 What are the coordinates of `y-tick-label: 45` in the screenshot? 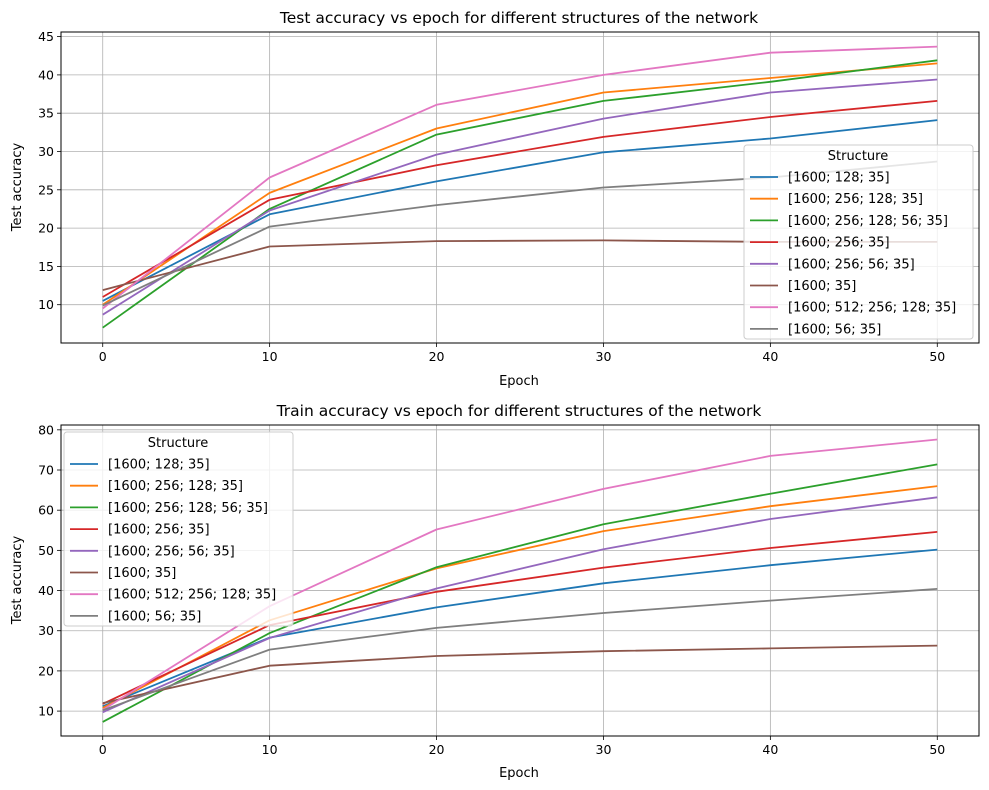 It's located at (46, 36).